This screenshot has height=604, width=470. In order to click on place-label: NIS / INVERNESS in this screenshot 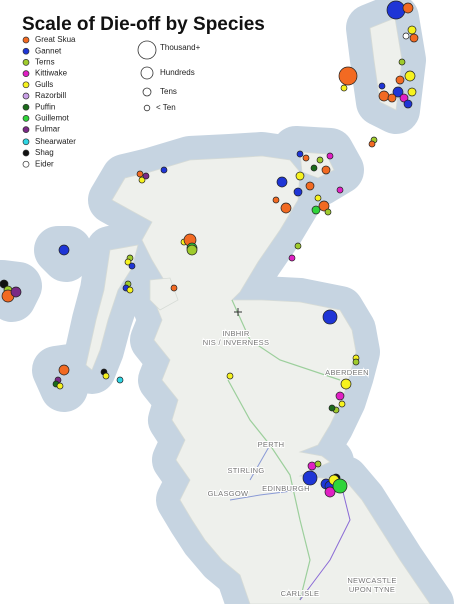, I will do `click(236, 342)`.